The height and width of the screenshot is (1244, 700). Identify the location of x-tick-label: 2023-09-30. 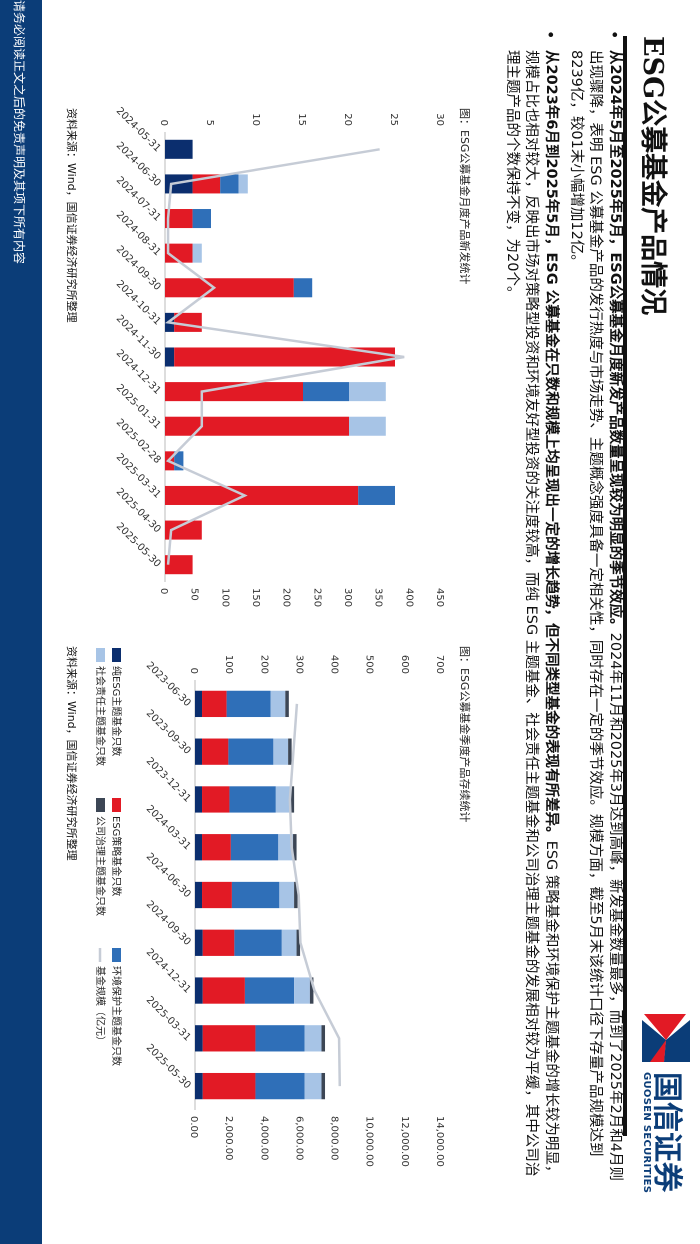
(168, 732).